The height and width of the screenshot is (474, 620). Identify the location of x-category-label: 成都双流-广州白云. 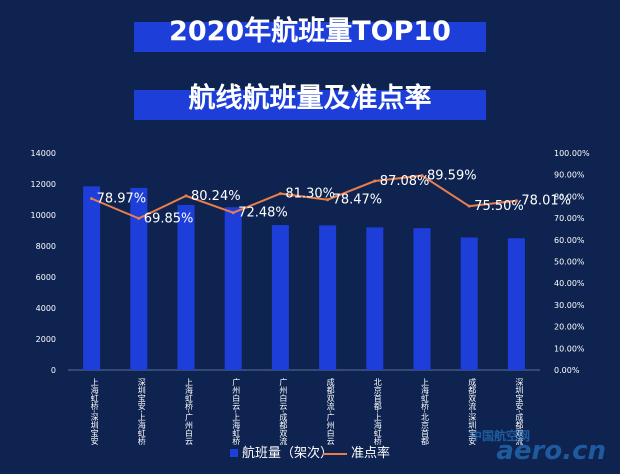
(330, 411).